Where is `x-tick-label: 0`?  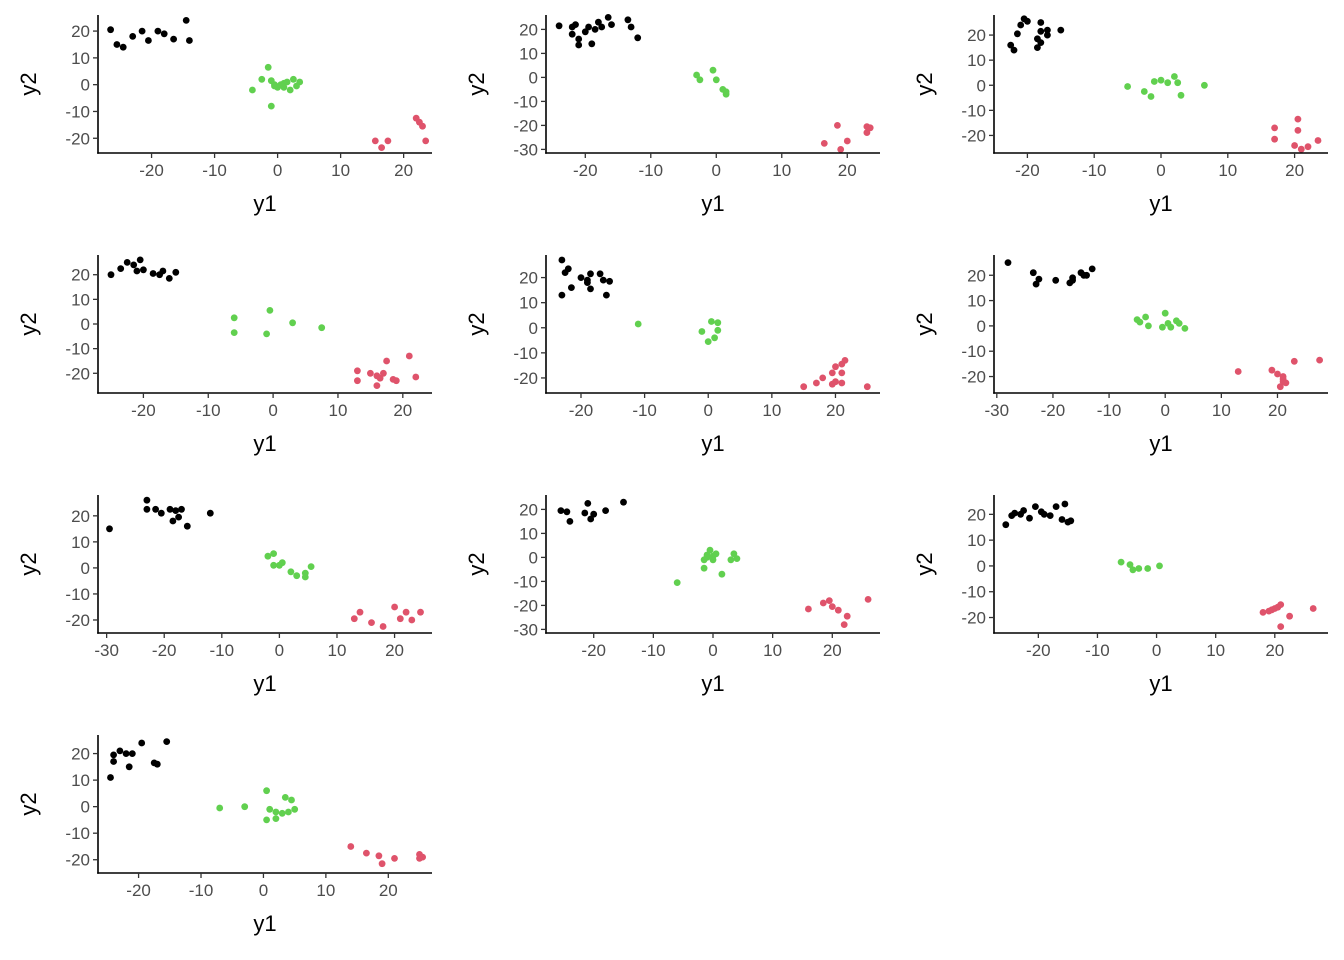 x-tick-label: 0 is located at coordinates (279, 650).